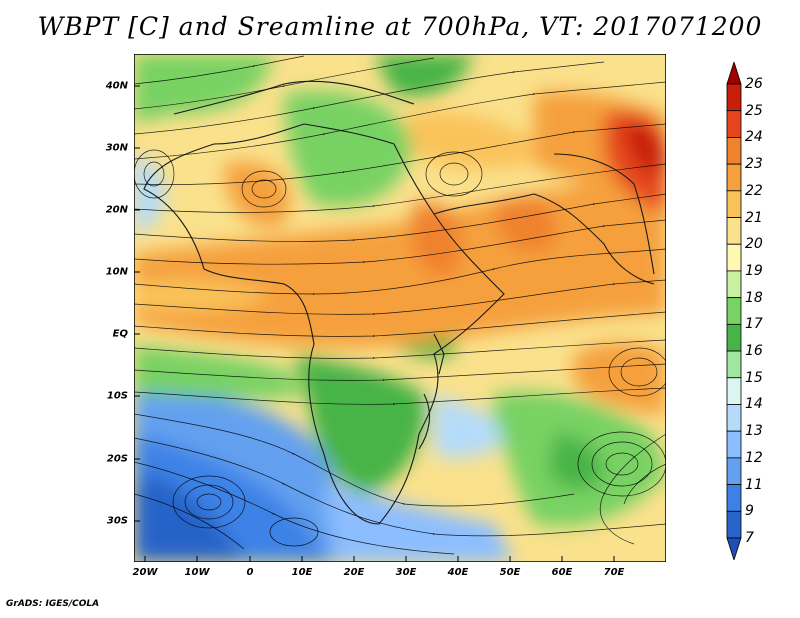  What do you see at coordinates (250, 572) in the screenshot?
I see `lon-label-0: 0` at bounding box center [250, 572].